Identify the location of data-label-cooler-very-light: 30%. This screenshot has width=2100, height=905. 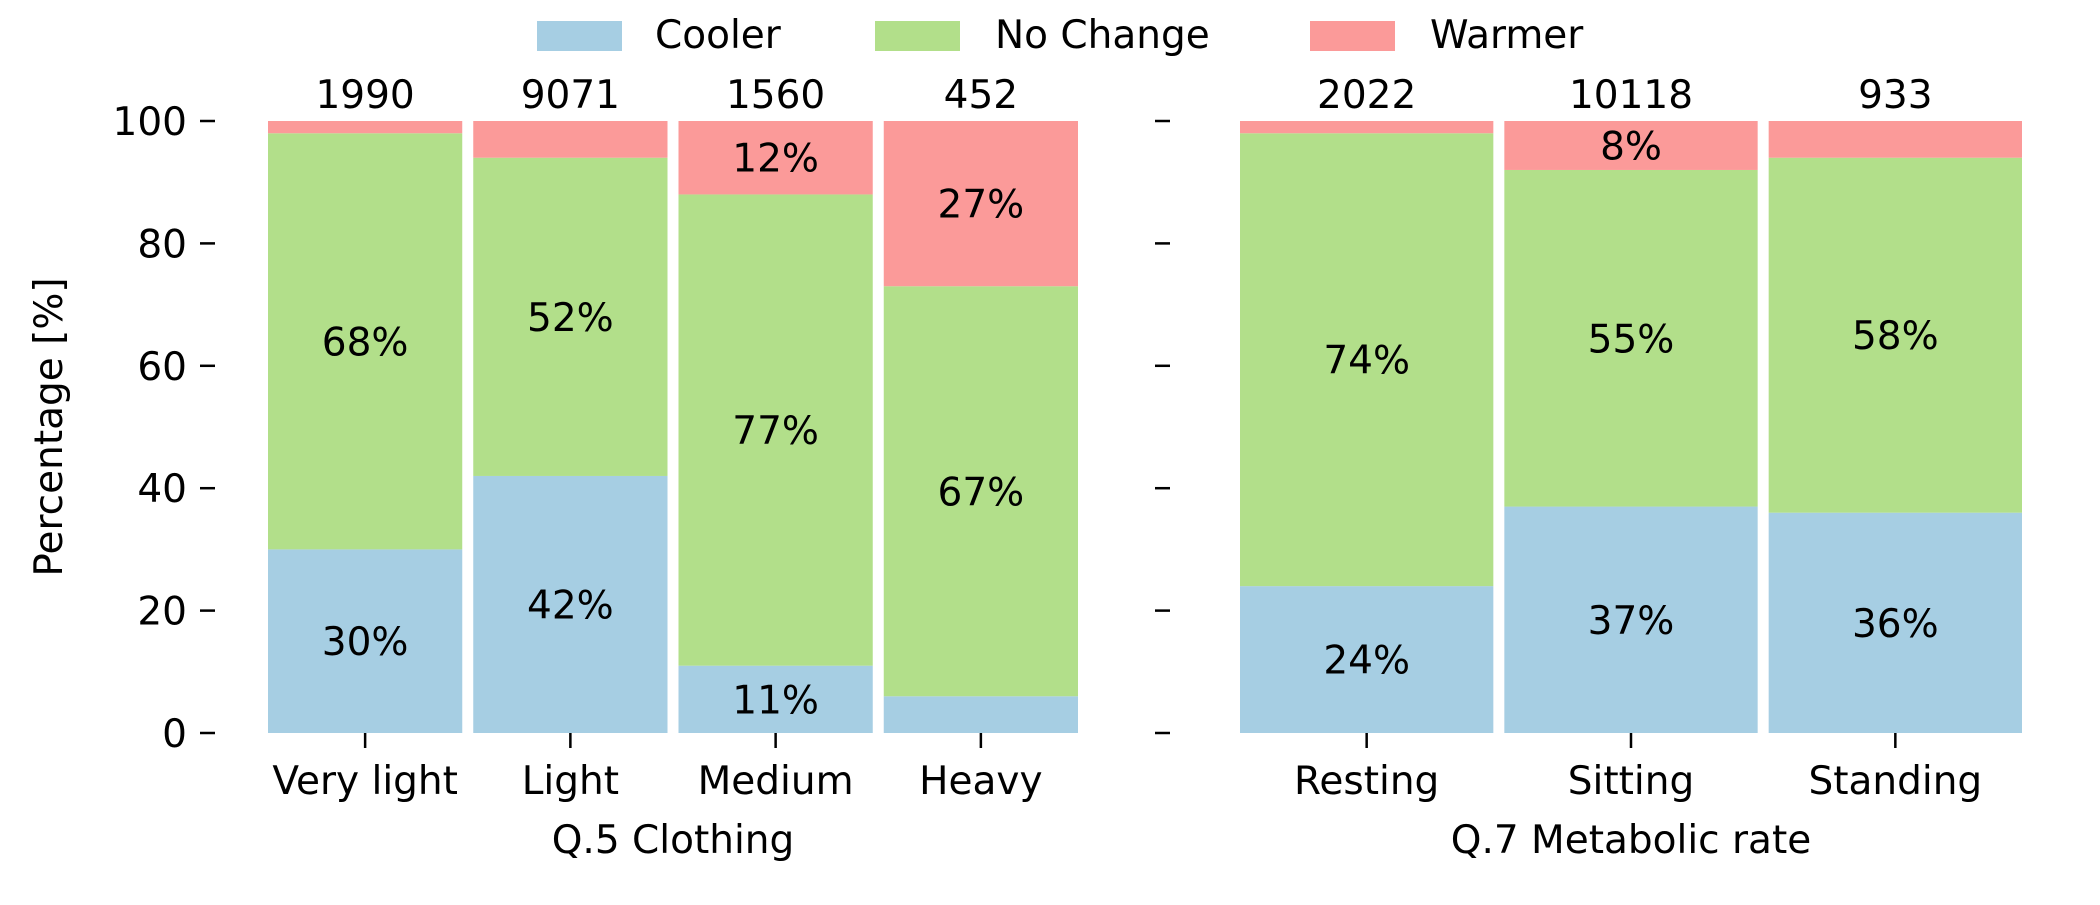
(365, 642).